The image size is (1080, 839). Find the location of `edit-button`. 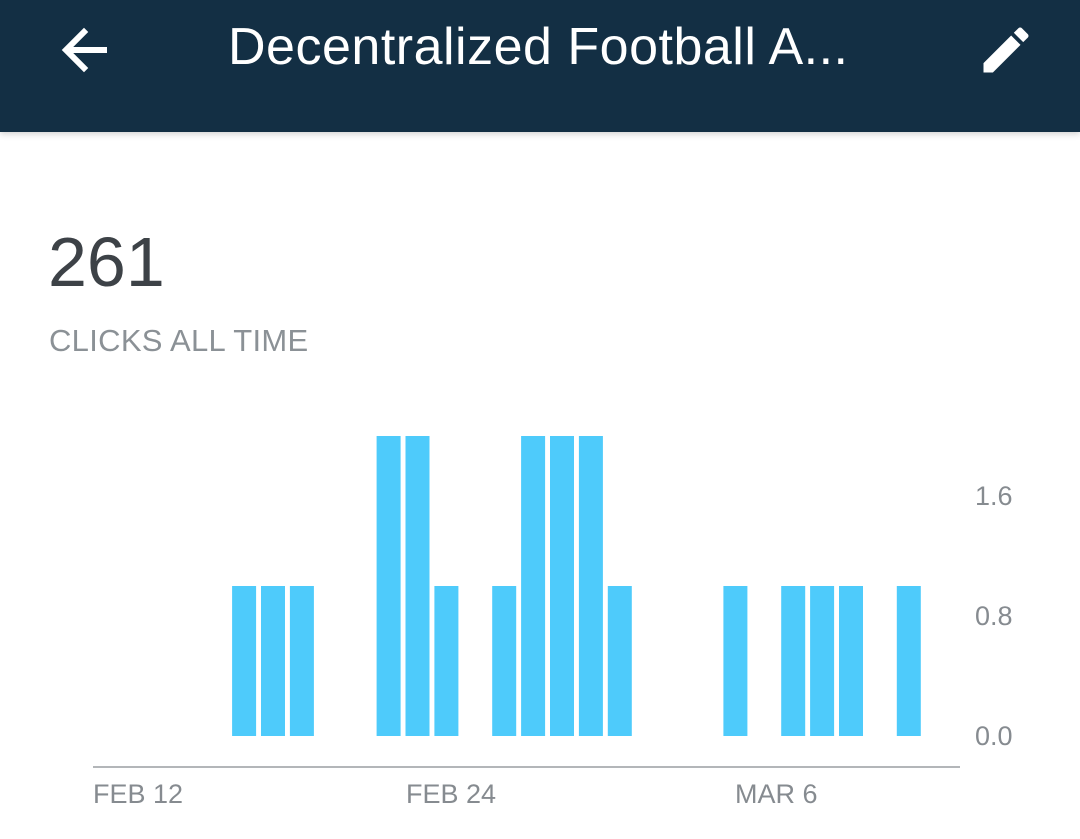

edit-button is located at coordinates (1006, 50).